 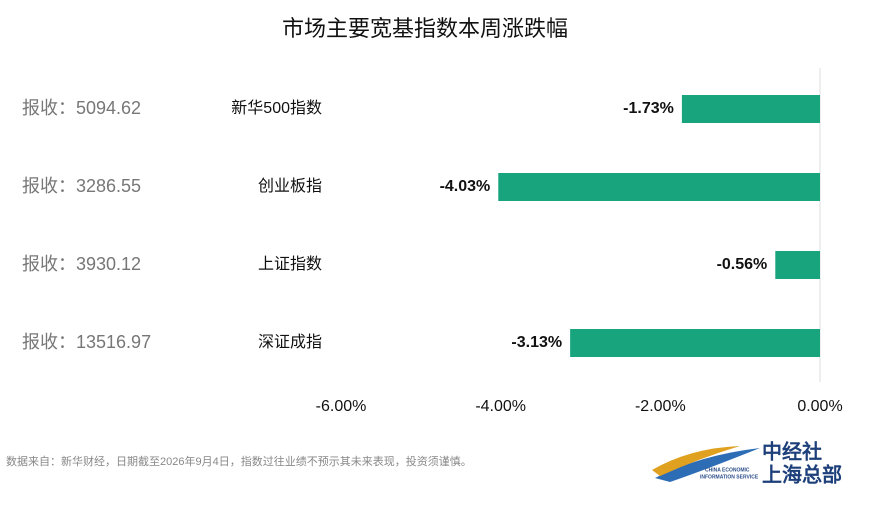 What do you see at coordinates (81, 264) in the screenshot?
I see `close-label: 报收：3930.12` at bounding box center [81, 264].